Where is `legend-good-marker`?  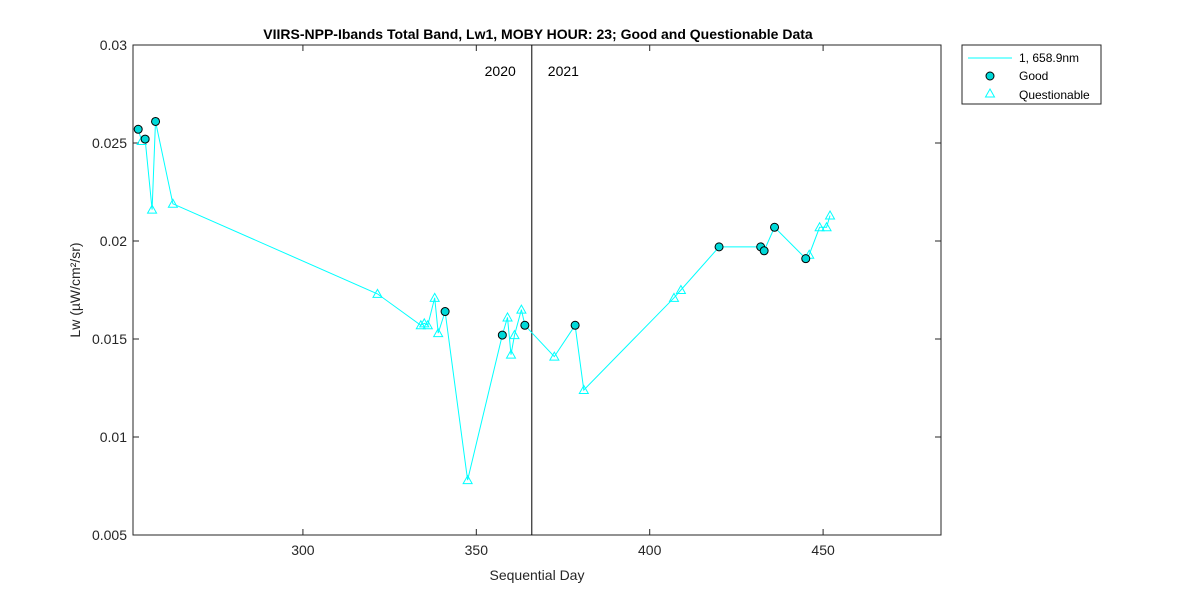
legend-good-marker is located at coordinates (990, 76).